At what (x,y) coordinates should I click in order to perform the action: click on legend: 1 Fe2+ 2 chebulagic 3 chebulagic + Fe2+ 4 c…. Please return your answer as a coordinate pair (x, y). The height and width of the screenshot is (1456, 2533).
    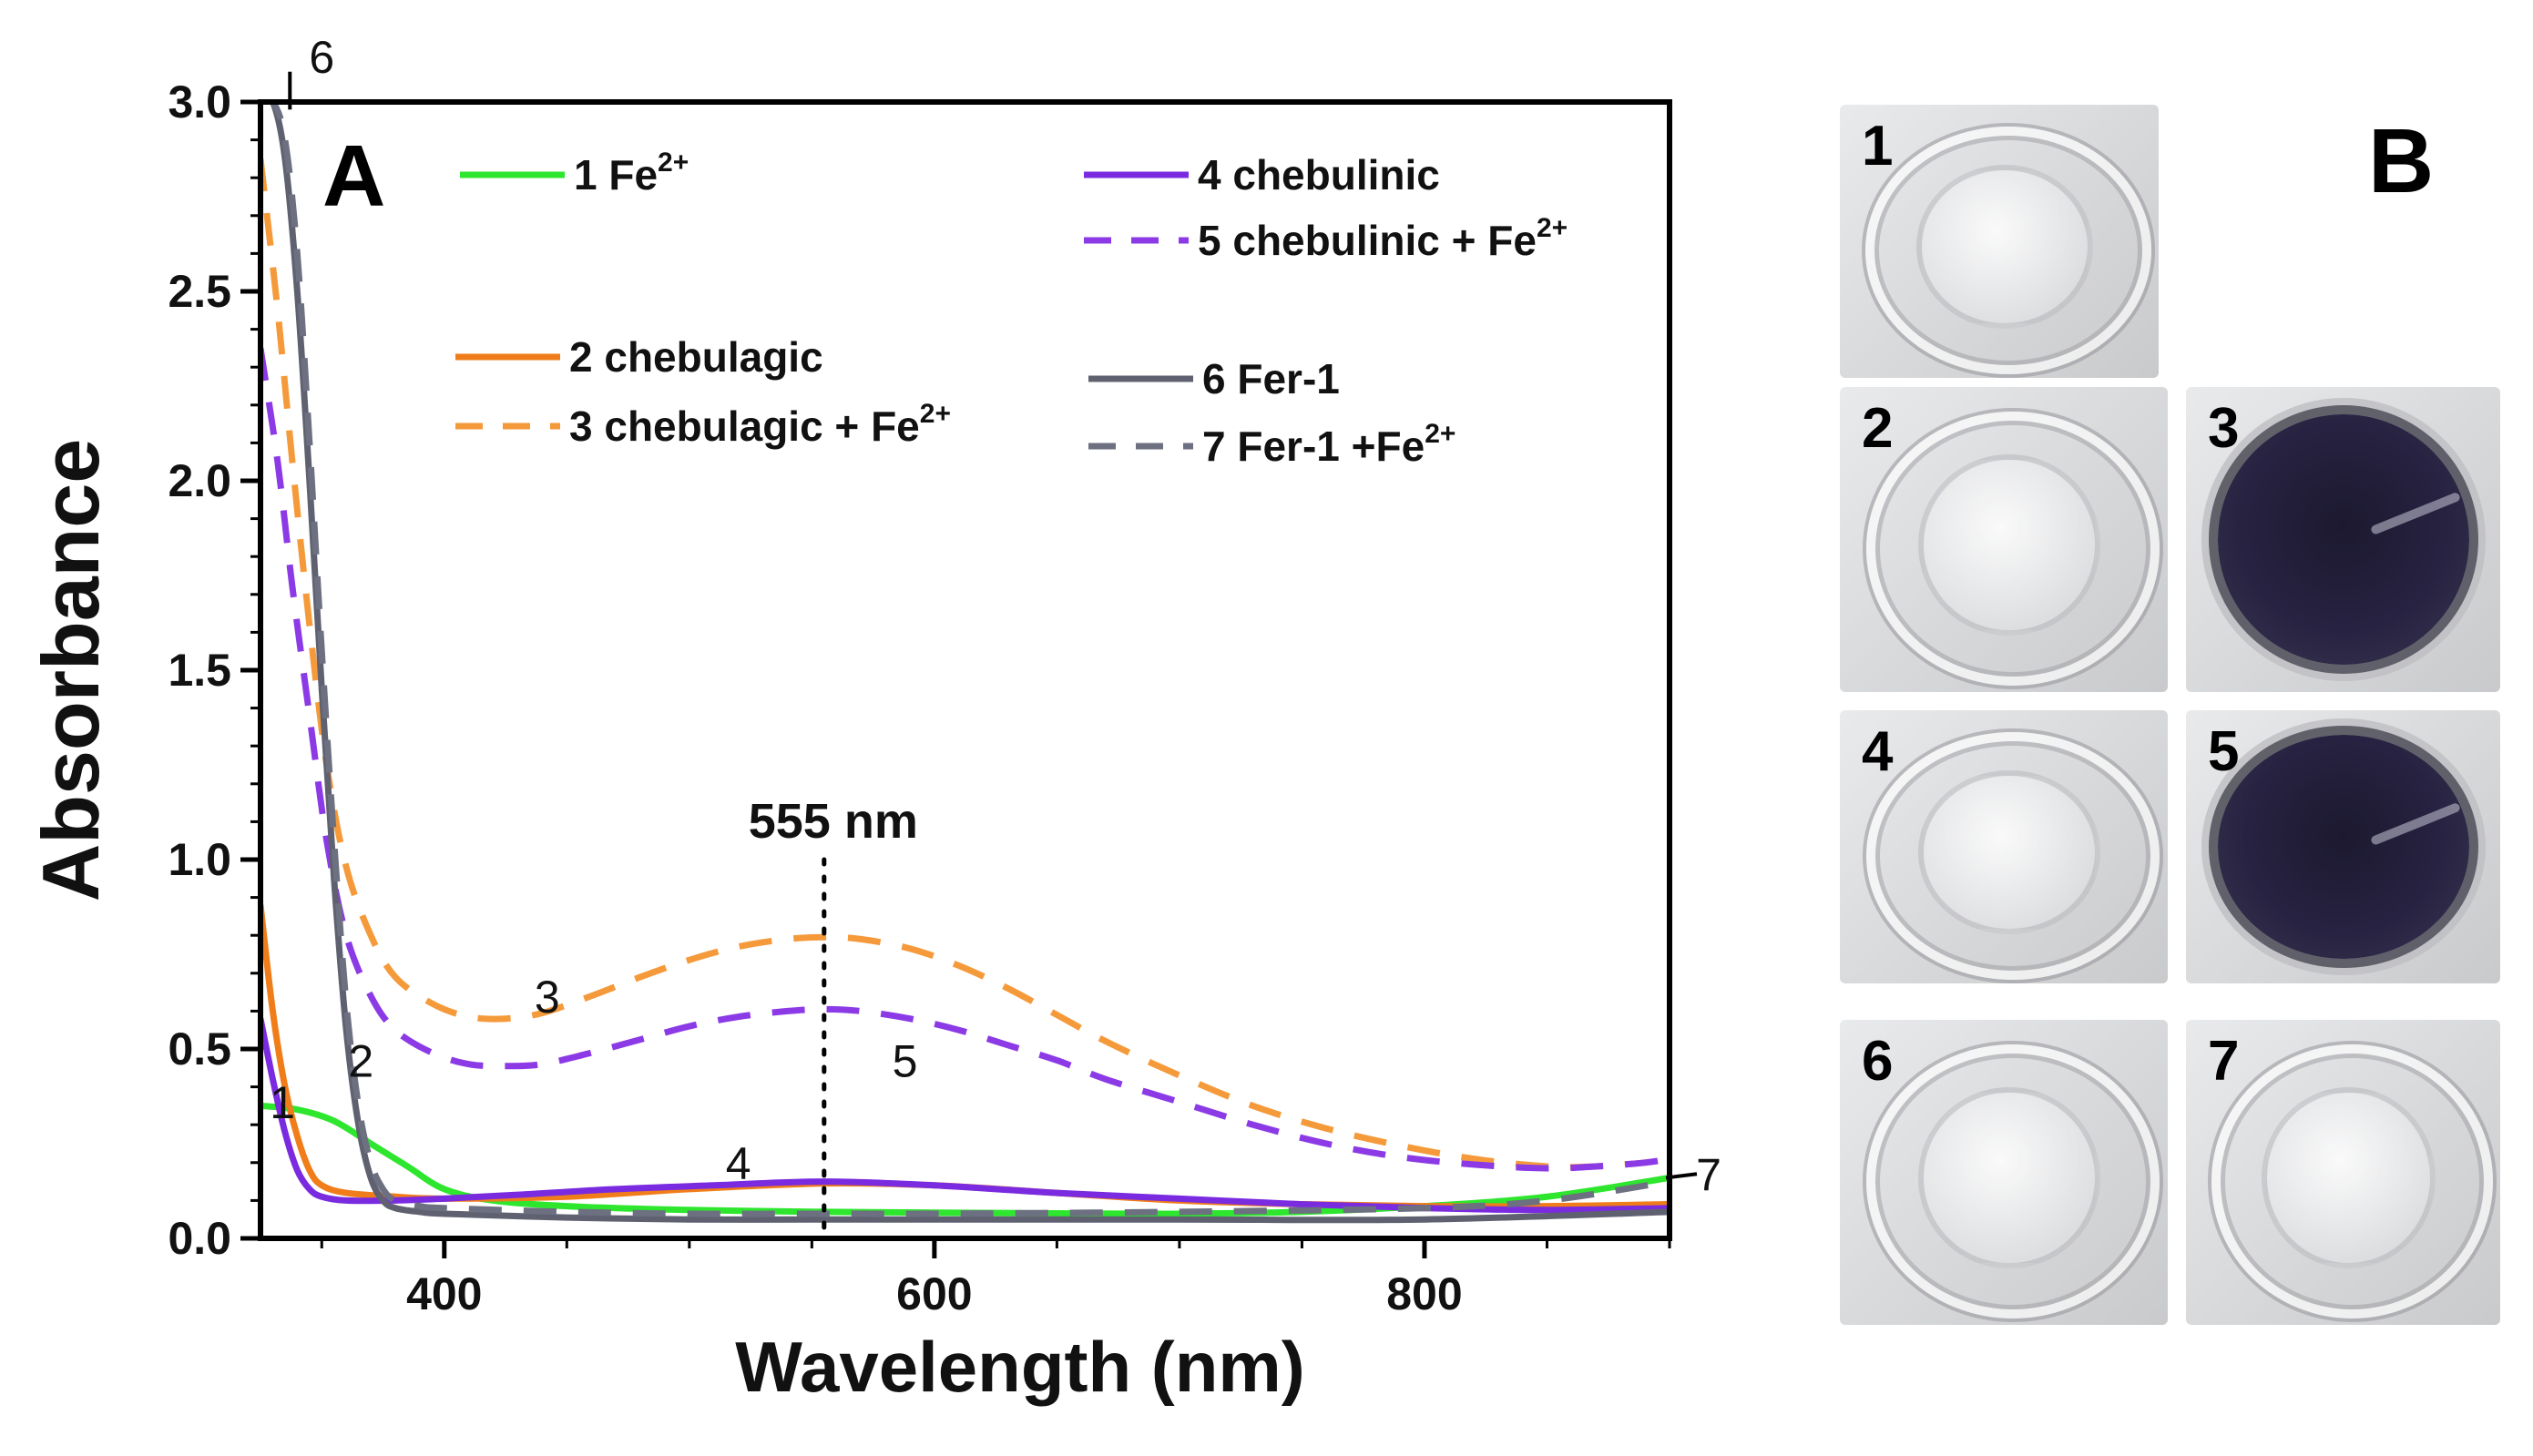
    Looking at the image, I should click on (1011, 309).